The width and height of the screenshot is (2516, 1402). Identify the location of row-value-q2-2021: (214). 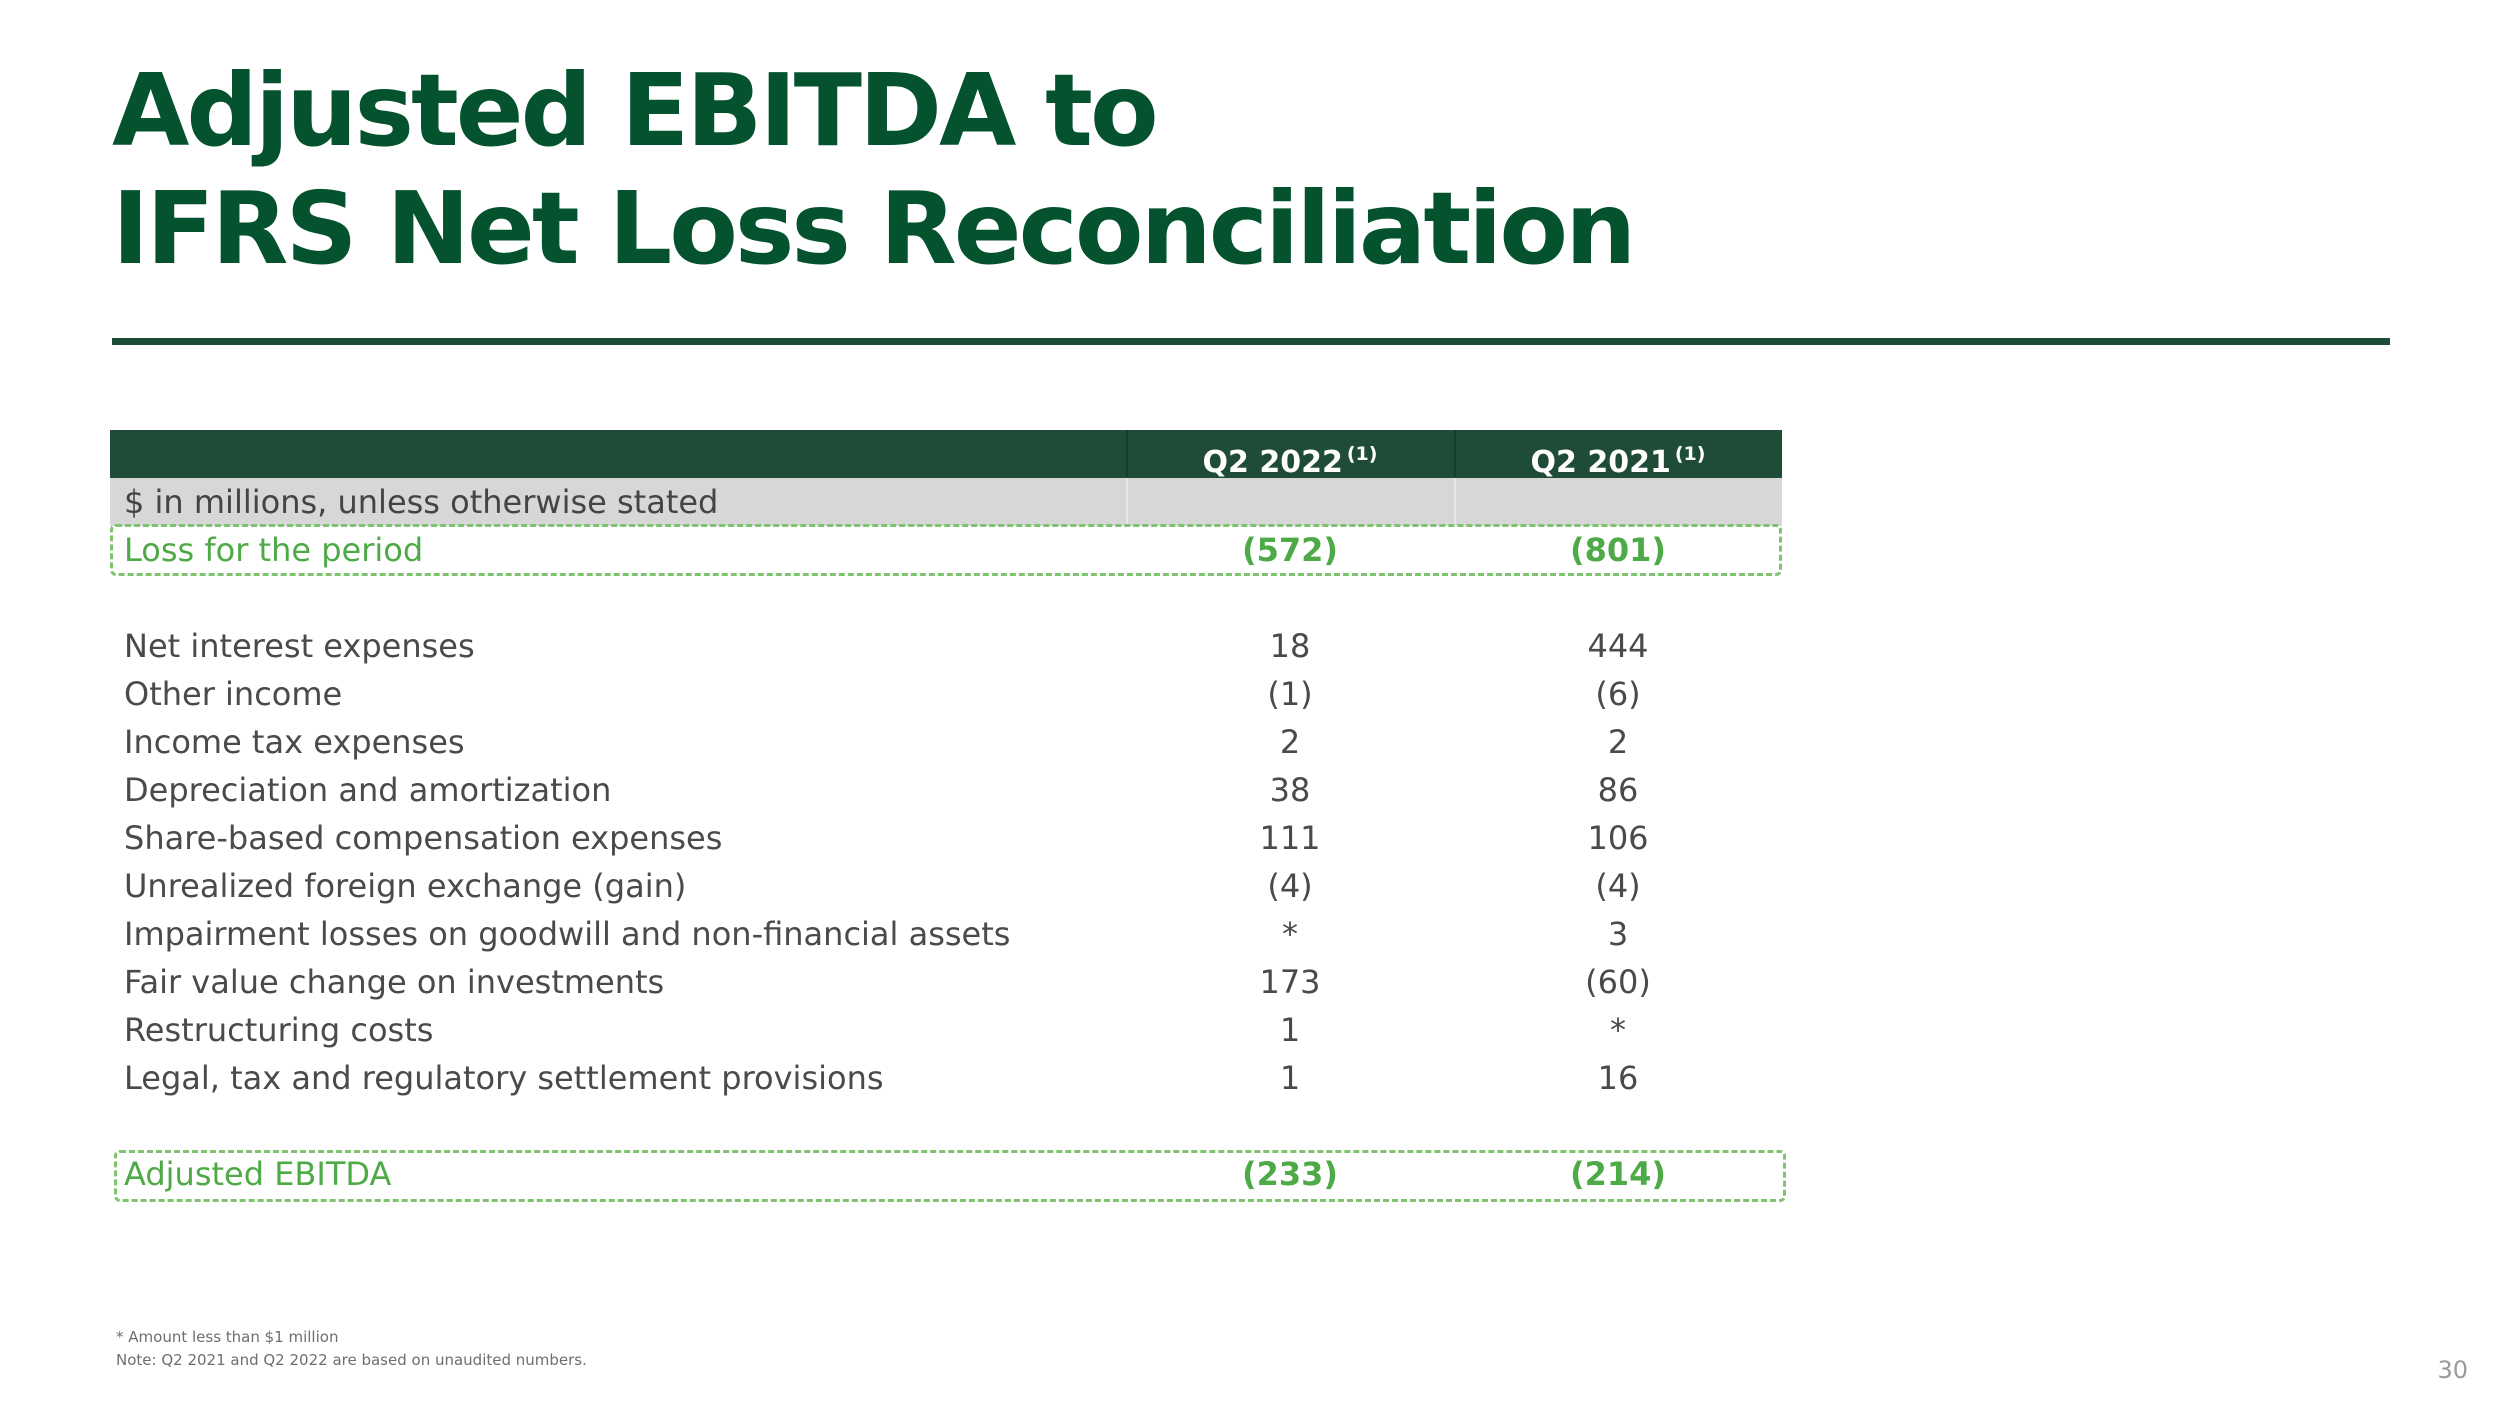
(1618, 1174).